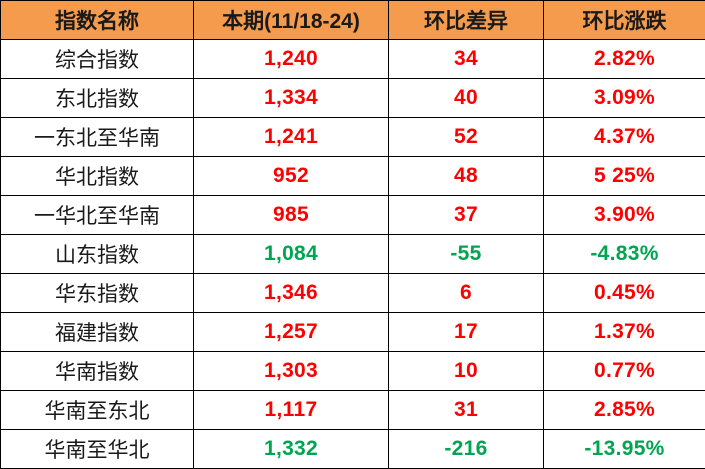  What do you see at coordinates (624, 176) in the screenshot?
I see `cell-change-percent: 5 25%` at bounding box center [624, 176].